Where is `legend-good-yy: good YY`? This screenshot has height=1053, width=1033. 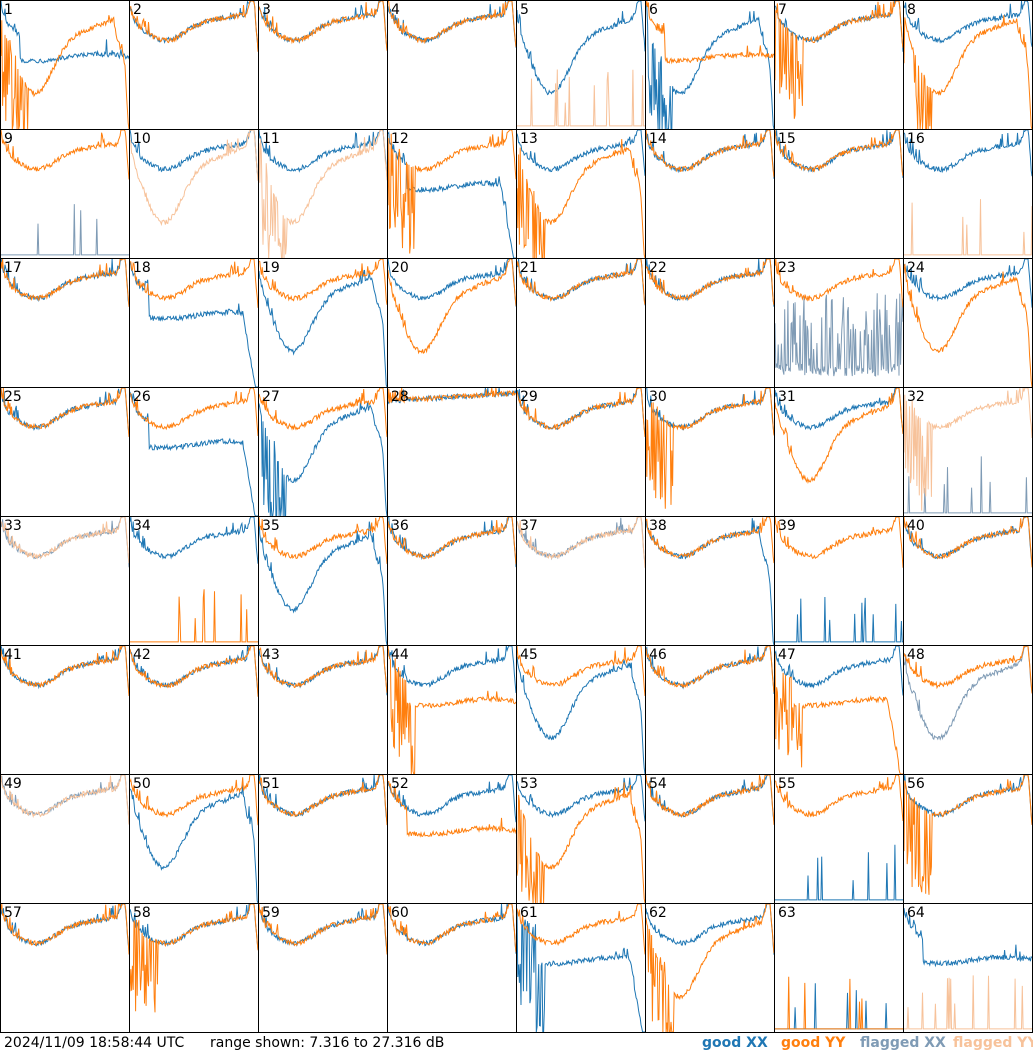
legend-good-yy: good YY is located at coordinates (813, 1043).